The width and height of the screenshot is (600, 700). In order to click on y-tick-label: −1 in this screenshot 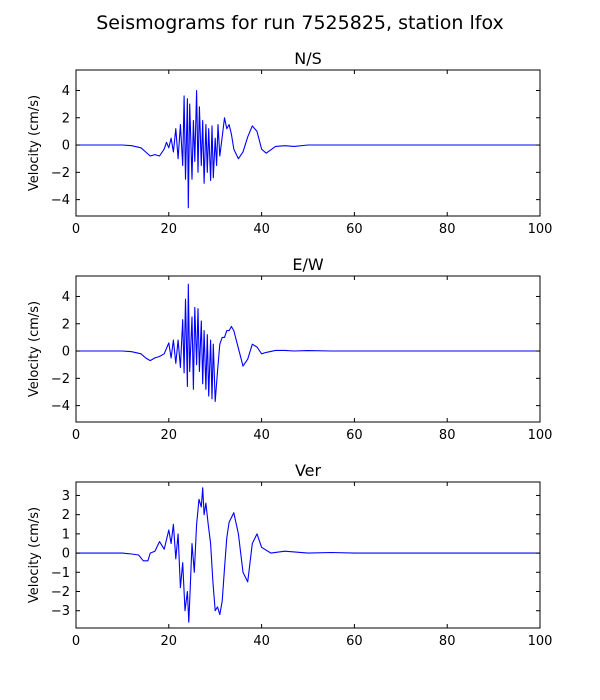, I will do `click(60, 573)`.